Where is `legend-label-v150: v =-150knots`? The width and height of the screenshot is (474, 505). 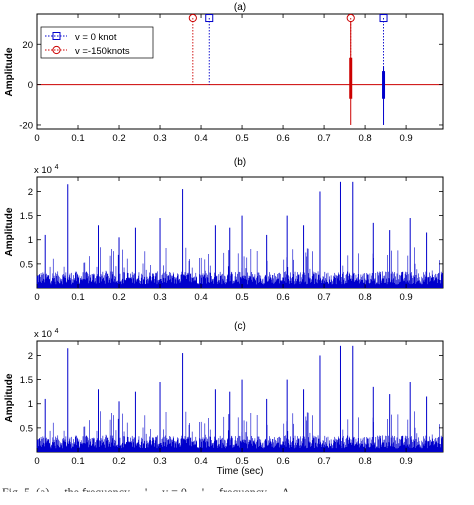
legend-label-v150: v =-150knots is located at coordinates (102, 51).